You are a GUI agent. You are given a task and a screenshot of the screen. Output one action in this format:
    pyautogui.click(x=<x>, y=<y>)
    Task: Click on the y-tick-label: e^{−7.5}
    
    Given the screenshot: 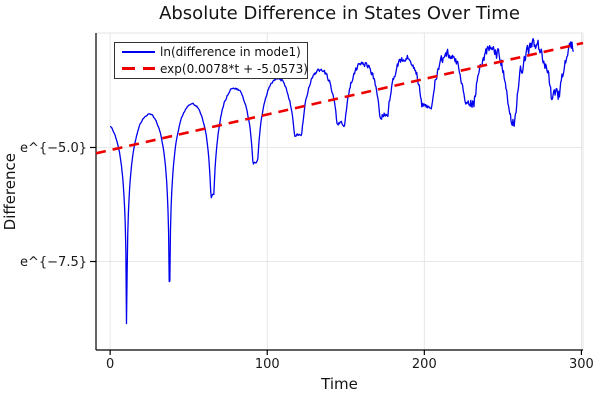 What is the action you would take?
    pyautogui.click(x=53, y=262)
    